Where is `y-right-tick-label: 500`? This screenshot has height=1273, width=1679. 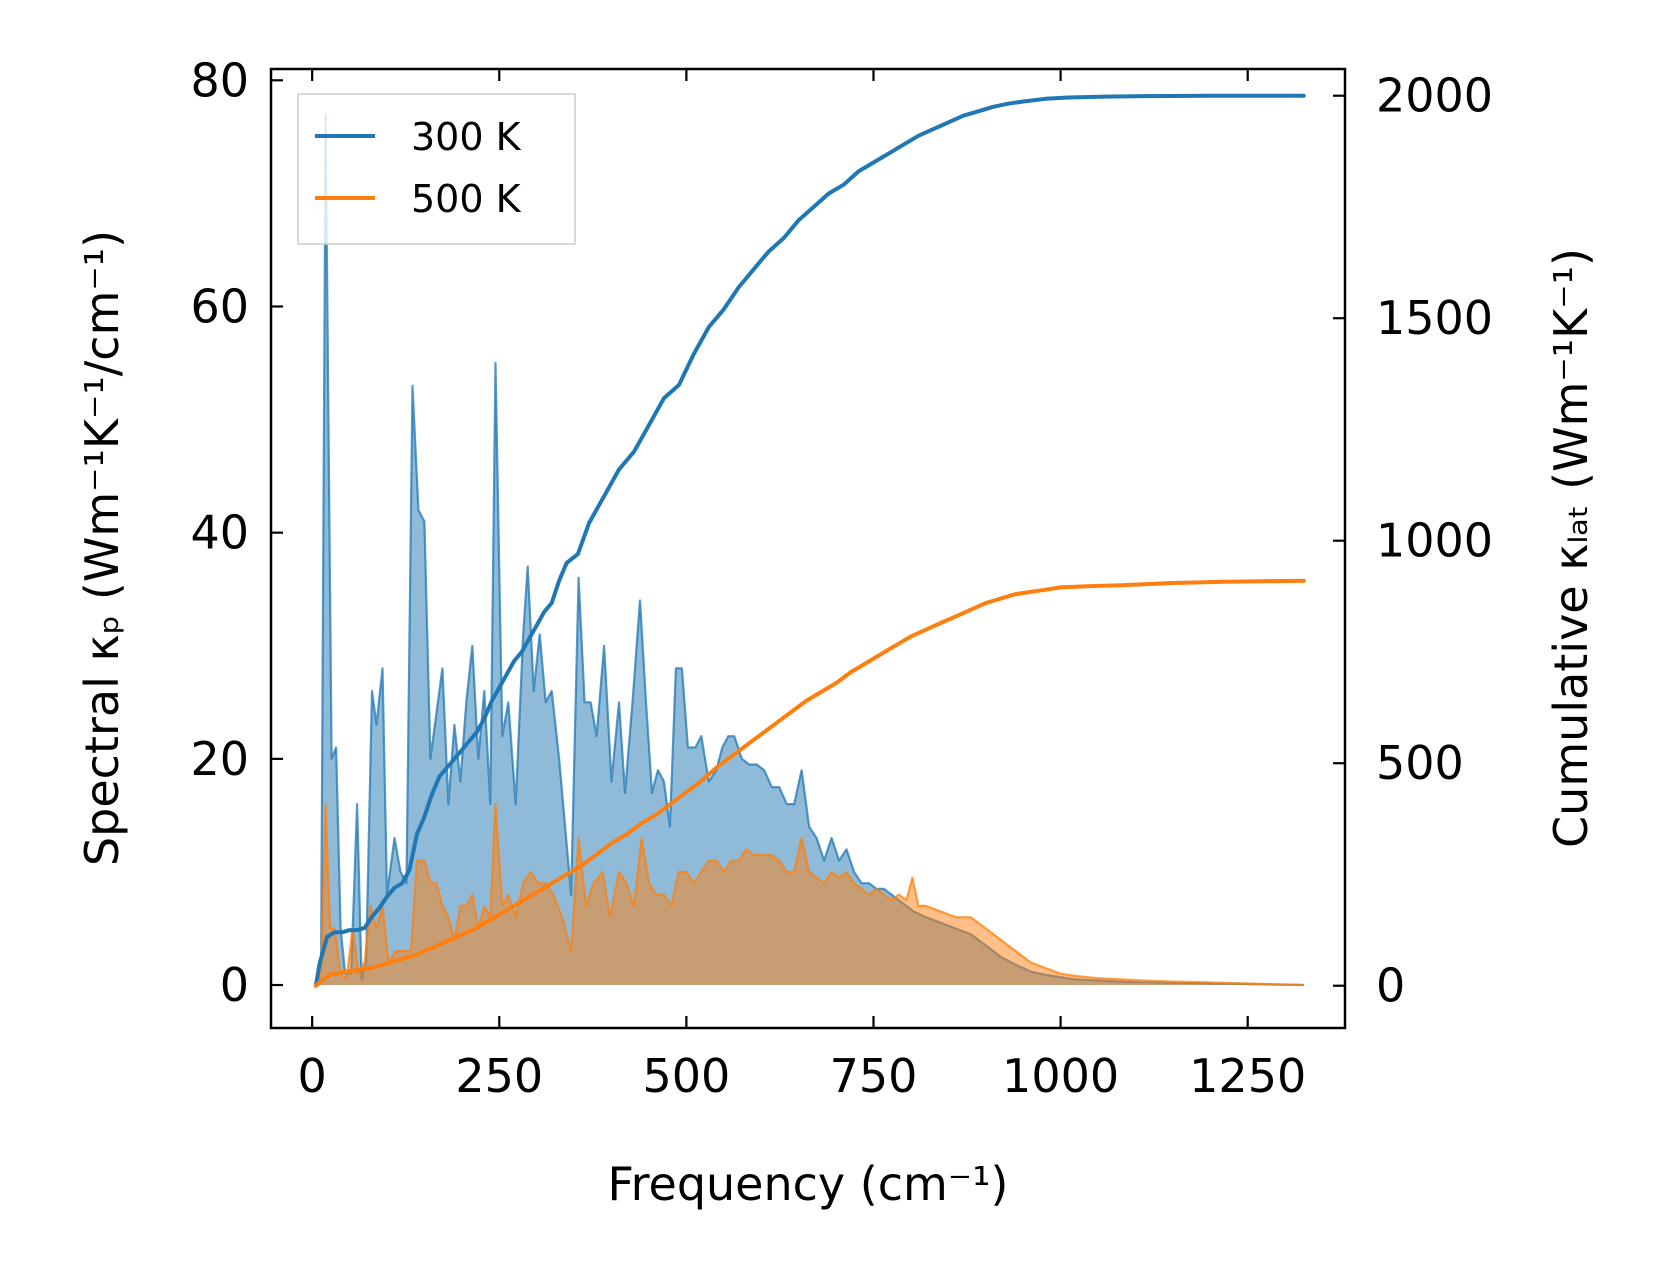
y-right-tick-label: 500 is located at coordinates (1420, 763).